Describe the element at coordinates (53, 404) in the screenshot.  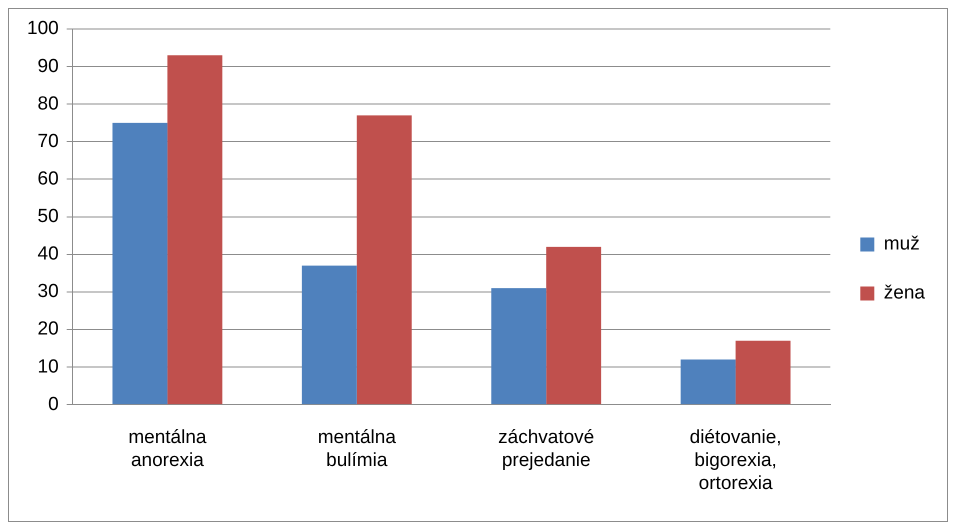
I see `y-tick-label: 0` at that location.